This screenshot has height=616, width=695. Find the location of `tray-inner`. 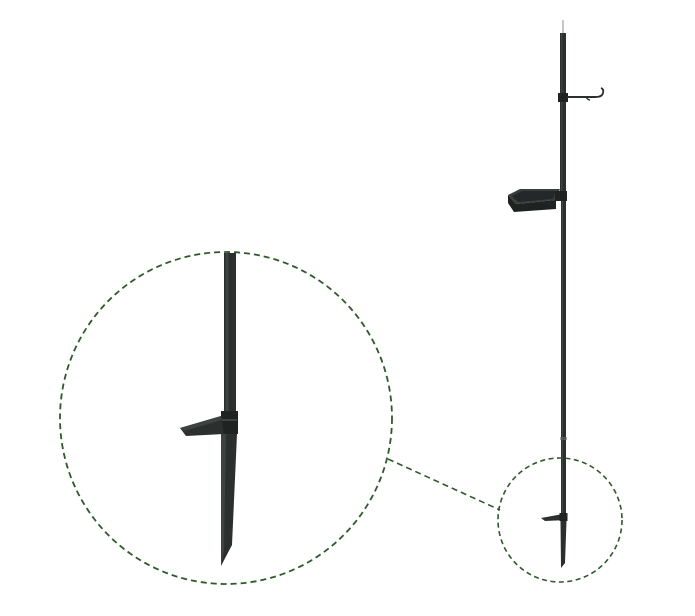

tray-inner is located at coordinates (534, 196).